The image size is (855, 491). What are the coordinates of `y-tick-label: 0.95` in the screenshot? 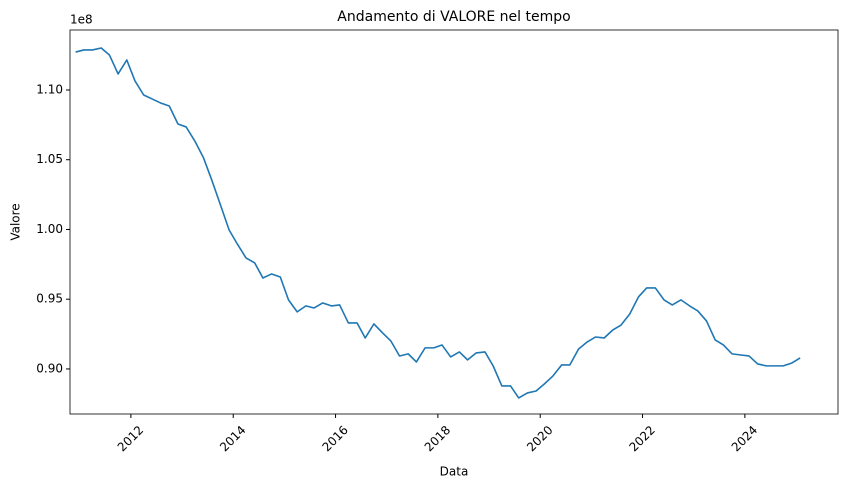 It's located at (49, 299).